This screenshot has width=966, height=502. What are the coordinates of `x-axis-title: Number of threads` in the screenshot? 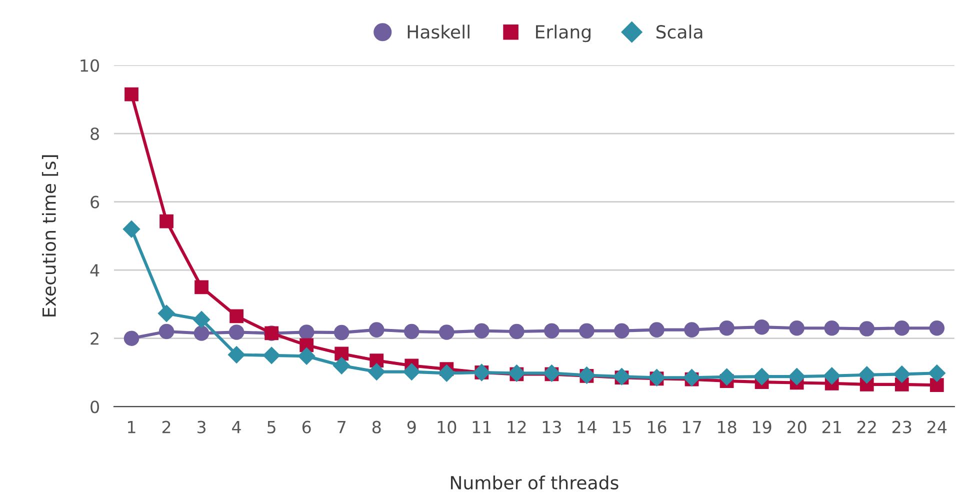 It's located at (534, 483).